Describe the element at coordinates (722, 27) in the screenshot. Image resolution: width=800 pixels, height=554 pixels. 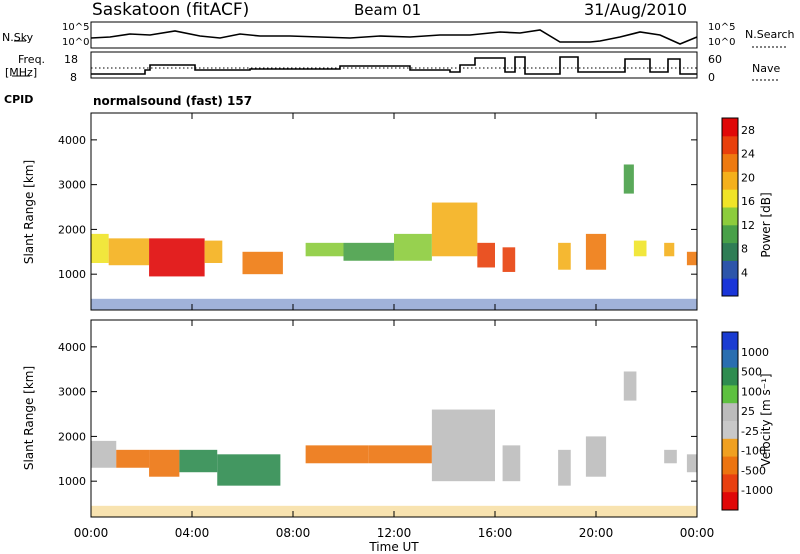
I see `nsearch-tick-top: 10^5` at that location.